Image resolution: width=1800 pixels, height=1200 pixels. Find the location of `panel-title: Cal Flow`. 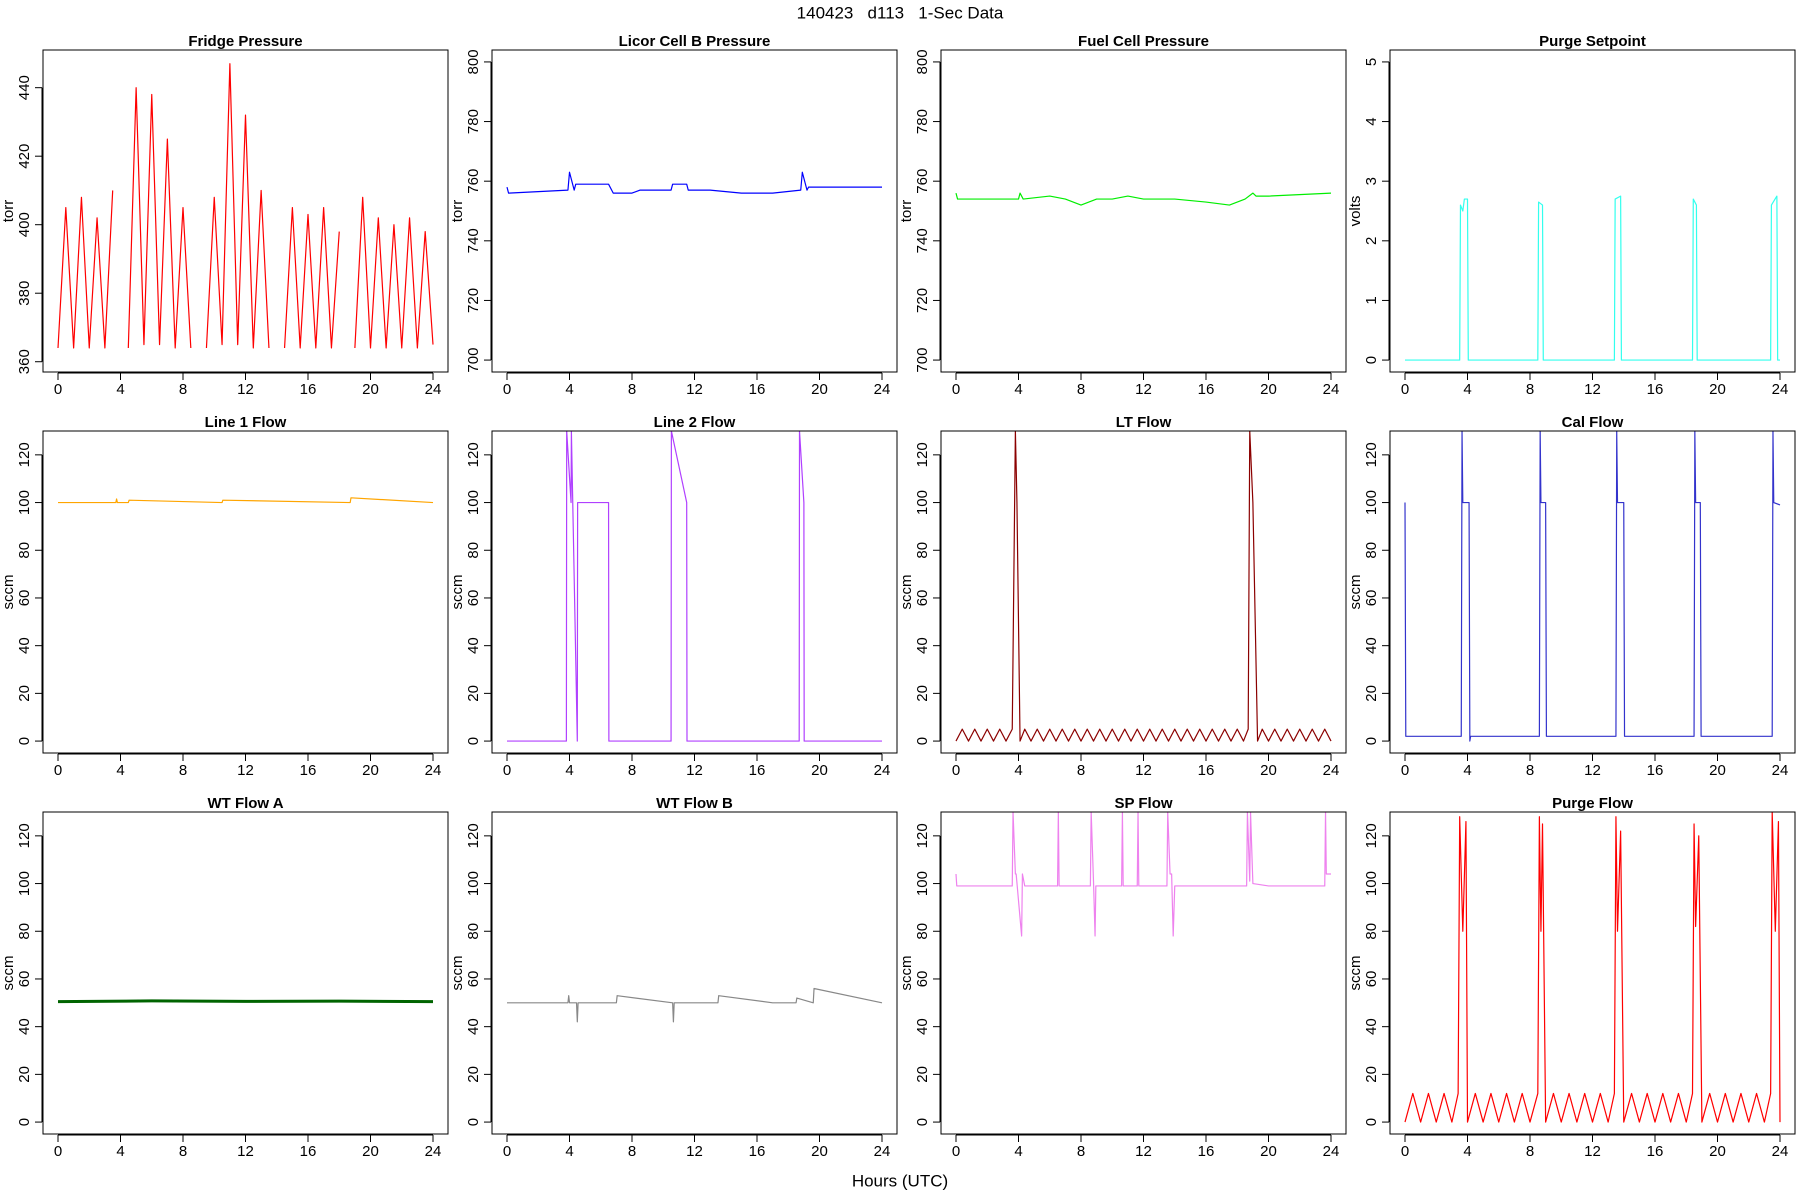

panel-title: Cal Flow is located at coordinates (1593, 422).